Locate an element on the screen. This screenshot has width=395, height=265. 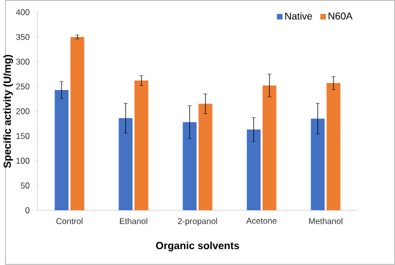
y-tick-label: 400 is located at coordinates (23, 12).